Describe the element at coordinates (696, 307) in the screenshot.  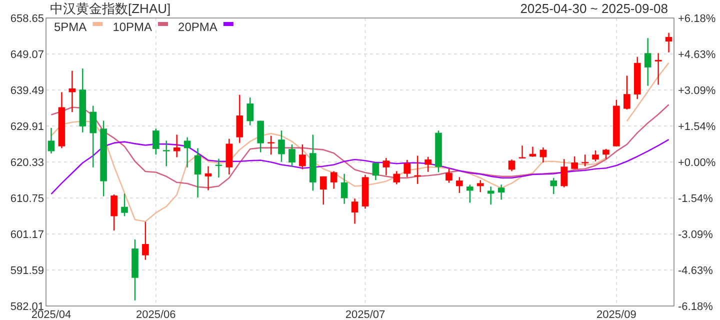
I see `y2-tick-label: -6.18%` at that location.